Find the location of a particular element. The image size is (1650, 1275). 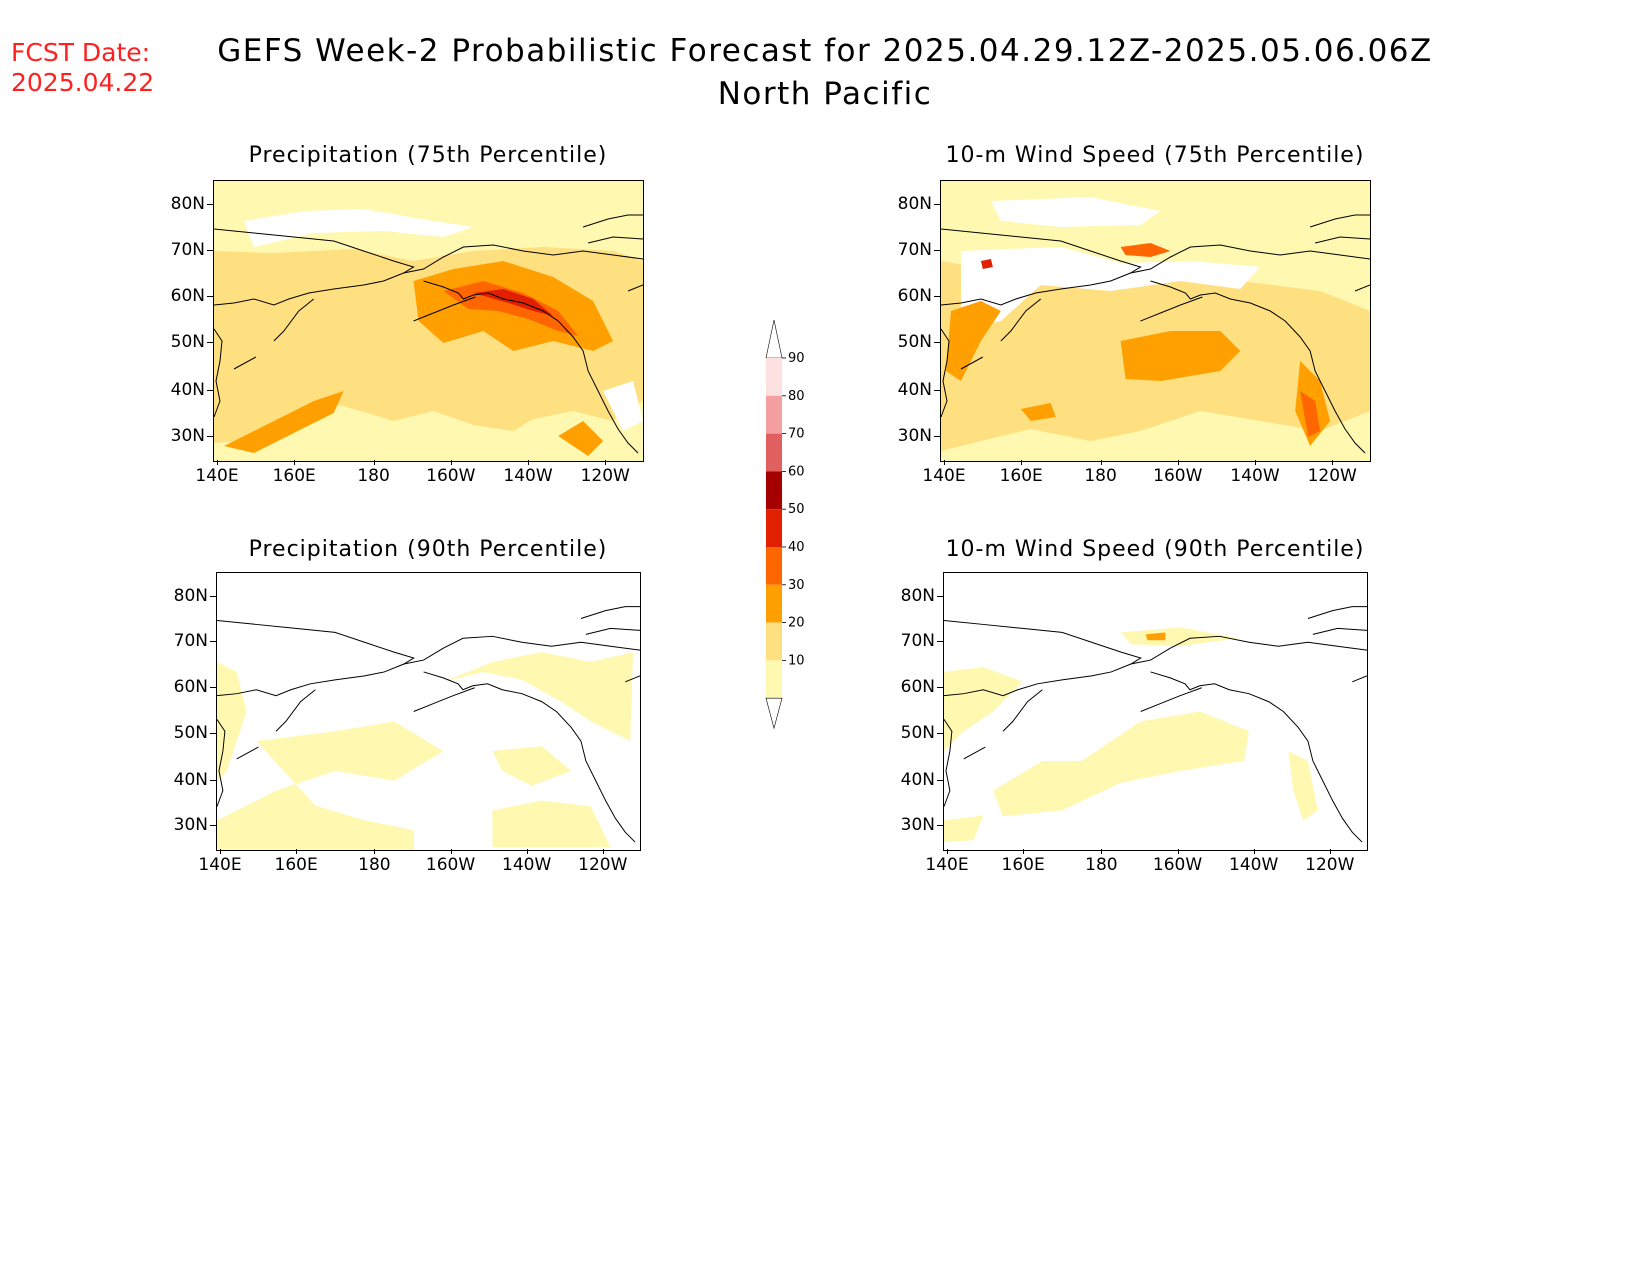

lon-label: 140E is located at coordinates (944, 476).